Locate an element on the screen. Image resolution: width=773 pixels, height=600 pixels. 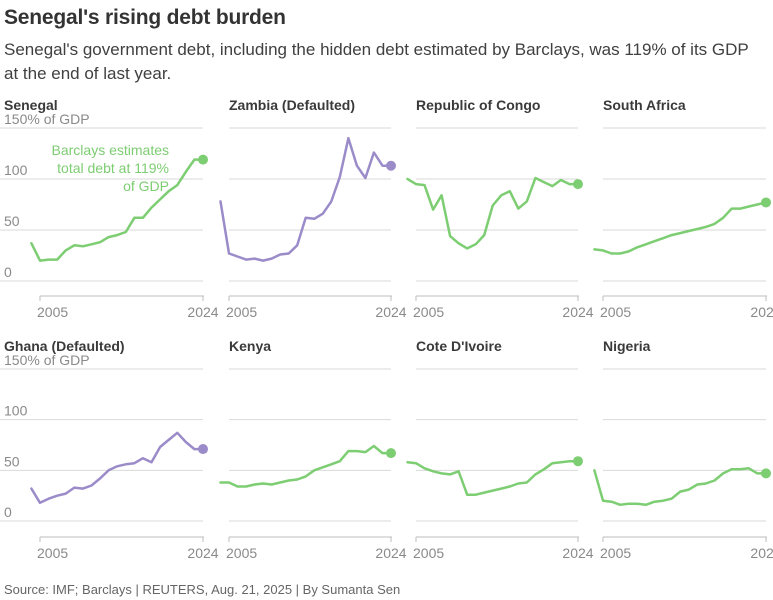
panel-3: Republic of Congo 2005 2024 is located at coordinates (500, 208).